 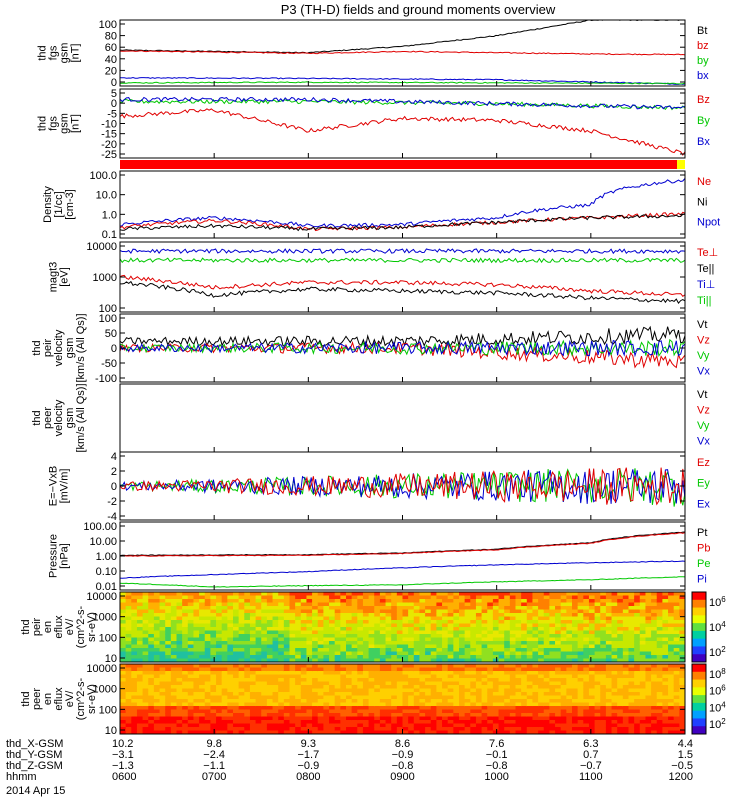 What do you see at coordinates (92, 627) in the screenshot?
I see `y-axis-label-line: sr-eV)` at bounding box center [92, 627].